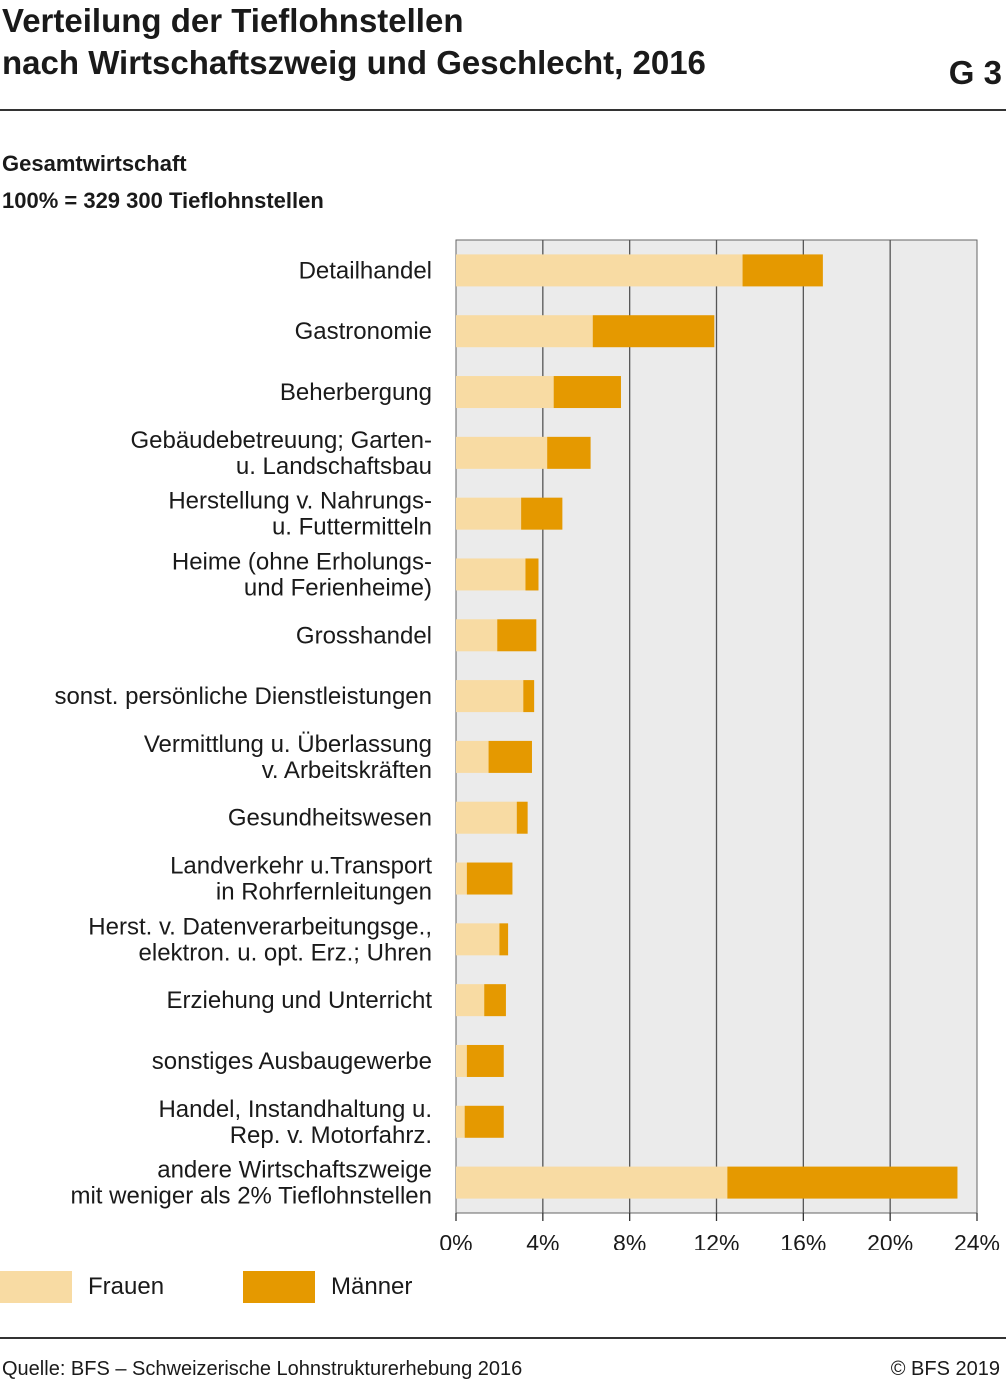  Describe the element at coordinates (372, 1286) in the screenshot. I see `legend-label-maenner: Männer` at that location.